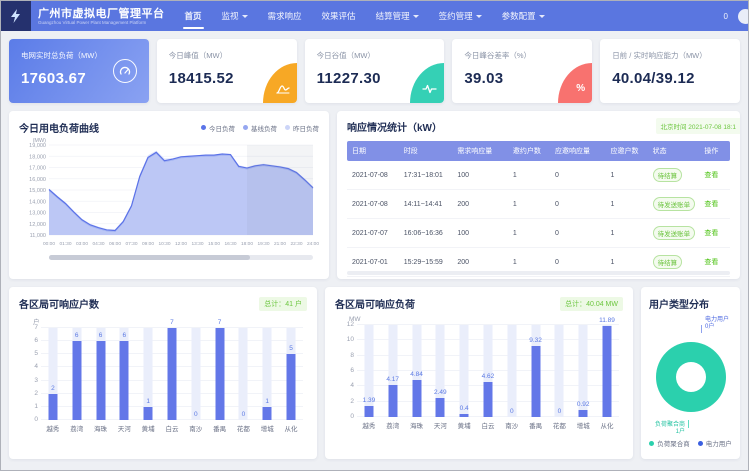 The width and height of the screenshot is (749, 471). I want to click on legend-item: 电力用户, so click(714, 443).